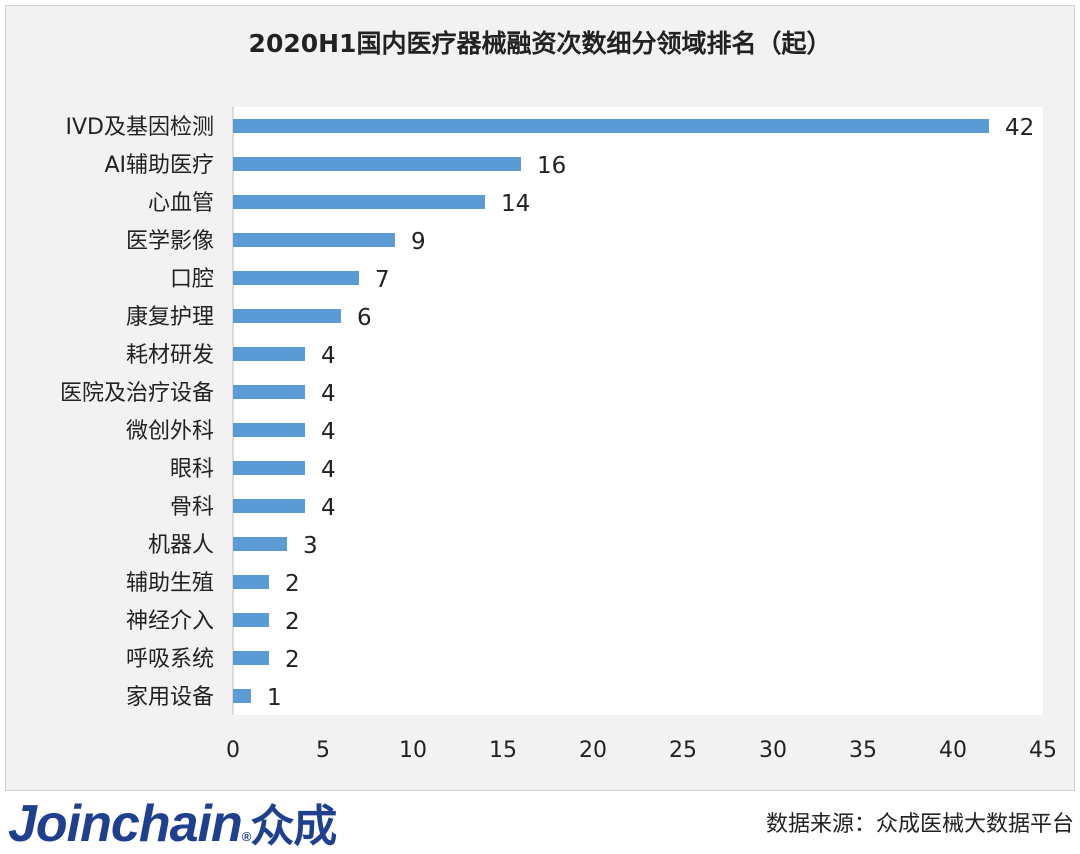 The height and width of the screenshot is (854, 1080). I want to click on category-label: IVD及基因检测, so click(140, 127).